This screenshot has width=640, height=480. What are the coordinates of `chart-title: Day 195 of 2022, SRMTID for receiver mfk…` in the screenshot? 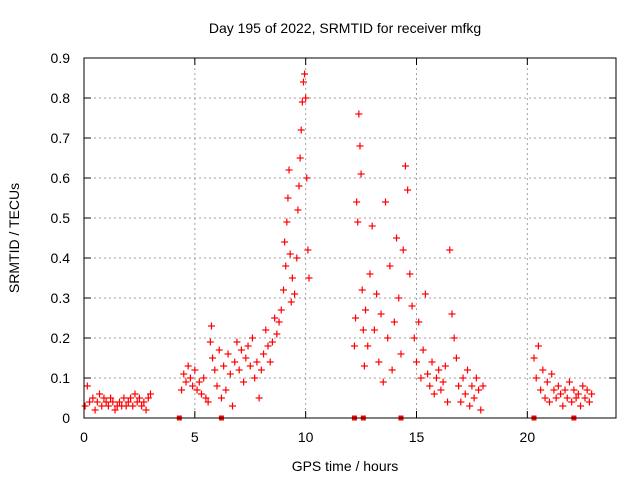 It's located at (345, 28).